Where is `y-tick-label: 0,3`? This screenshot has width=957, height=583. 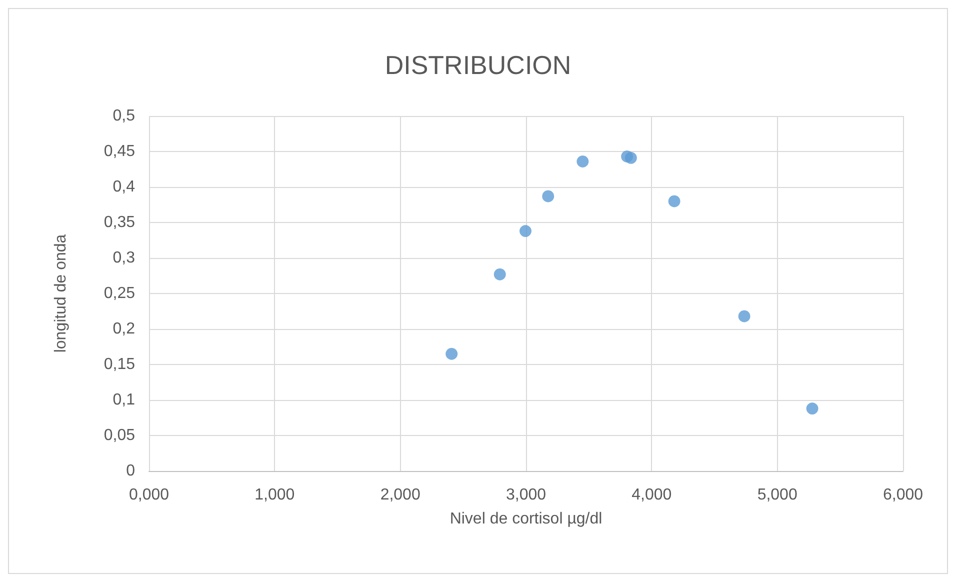
y-tick-label: 0,3 is located at coordinates (124, 258).